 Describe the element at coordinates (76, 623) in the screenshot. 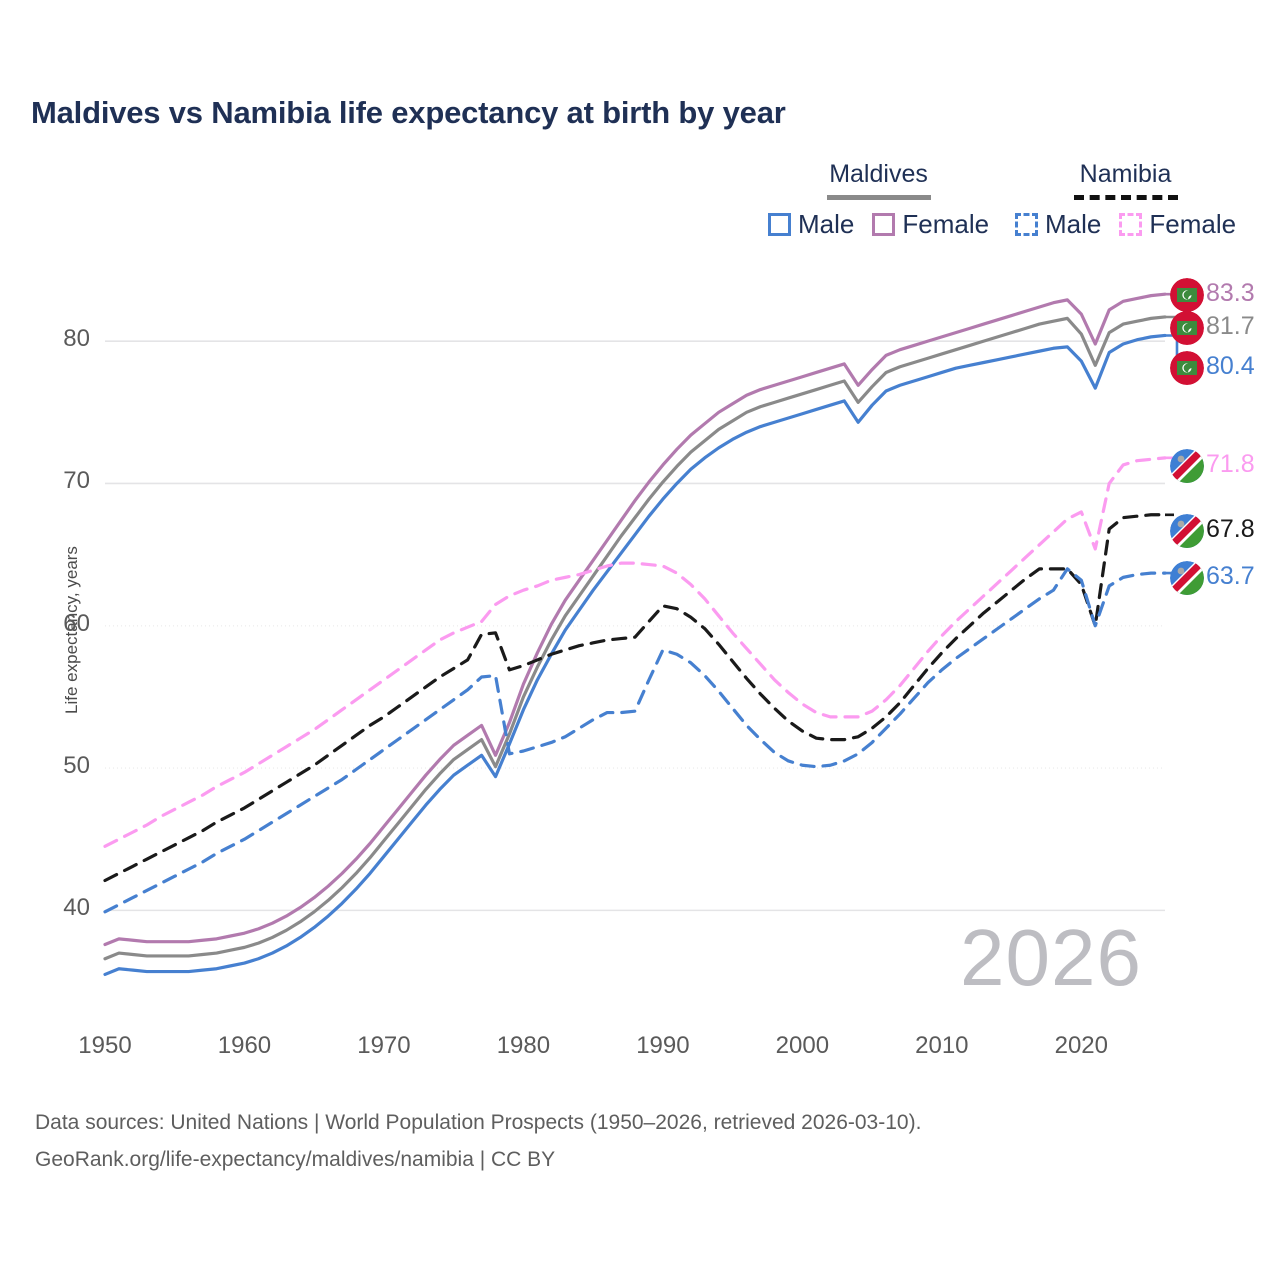

I see `y-tick-label-60: 60` at that location.